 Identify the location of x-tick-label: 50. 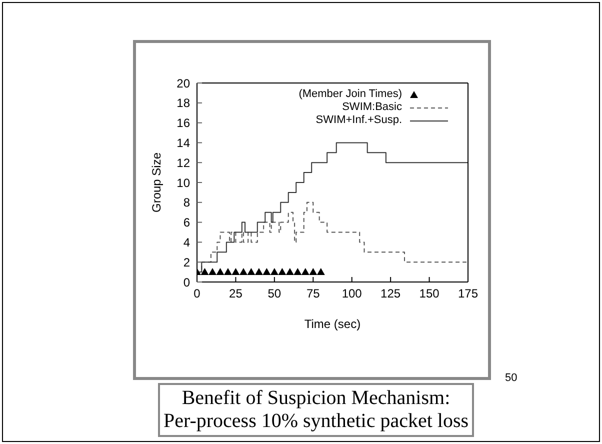
(275, 293).